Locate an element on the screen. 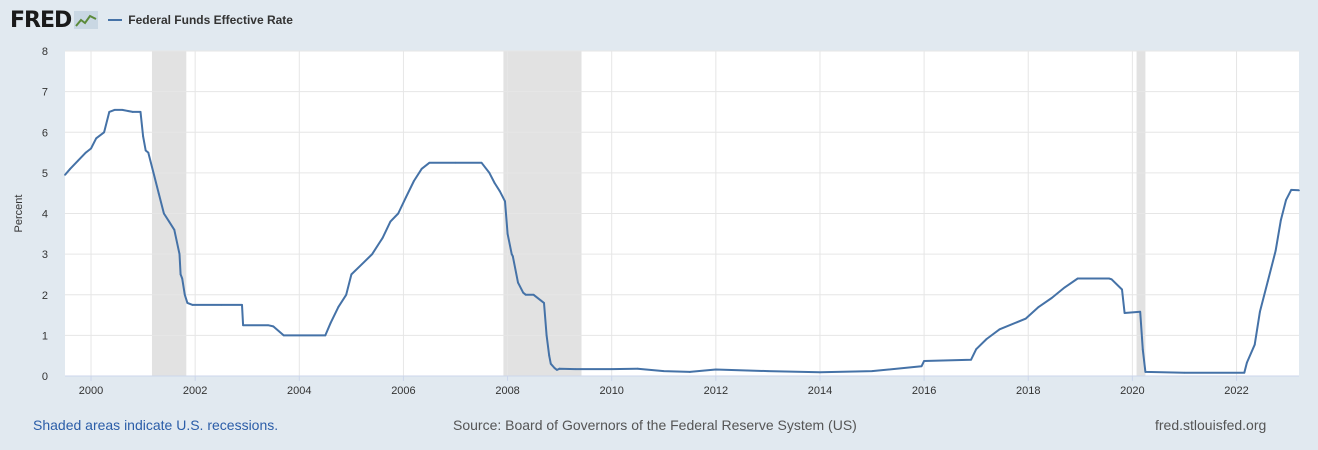  x-tick-label: 2022 is located at coordinates (1236, 391).